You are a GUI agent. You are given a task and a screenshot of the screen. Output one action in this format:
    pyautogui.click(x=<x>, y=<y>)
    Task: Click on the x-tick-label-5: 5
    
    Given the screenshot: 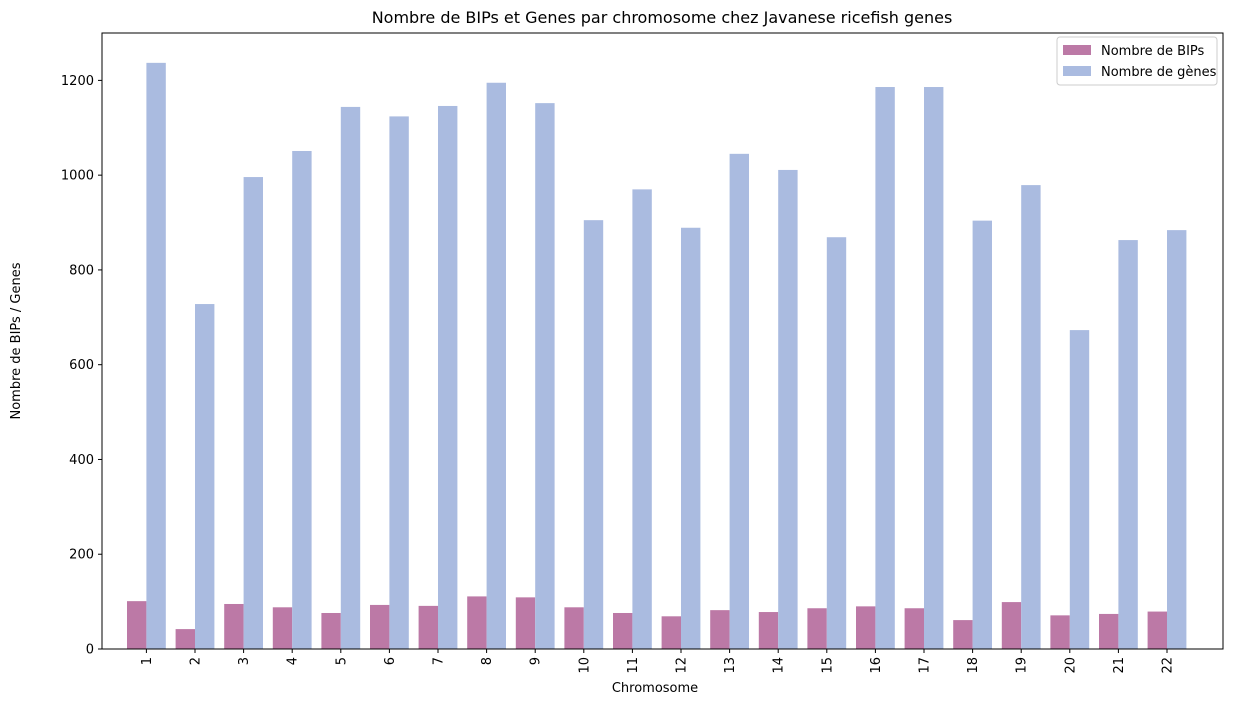 What is the action you would take?
    pyautogui.click(x=341, y=661)
    